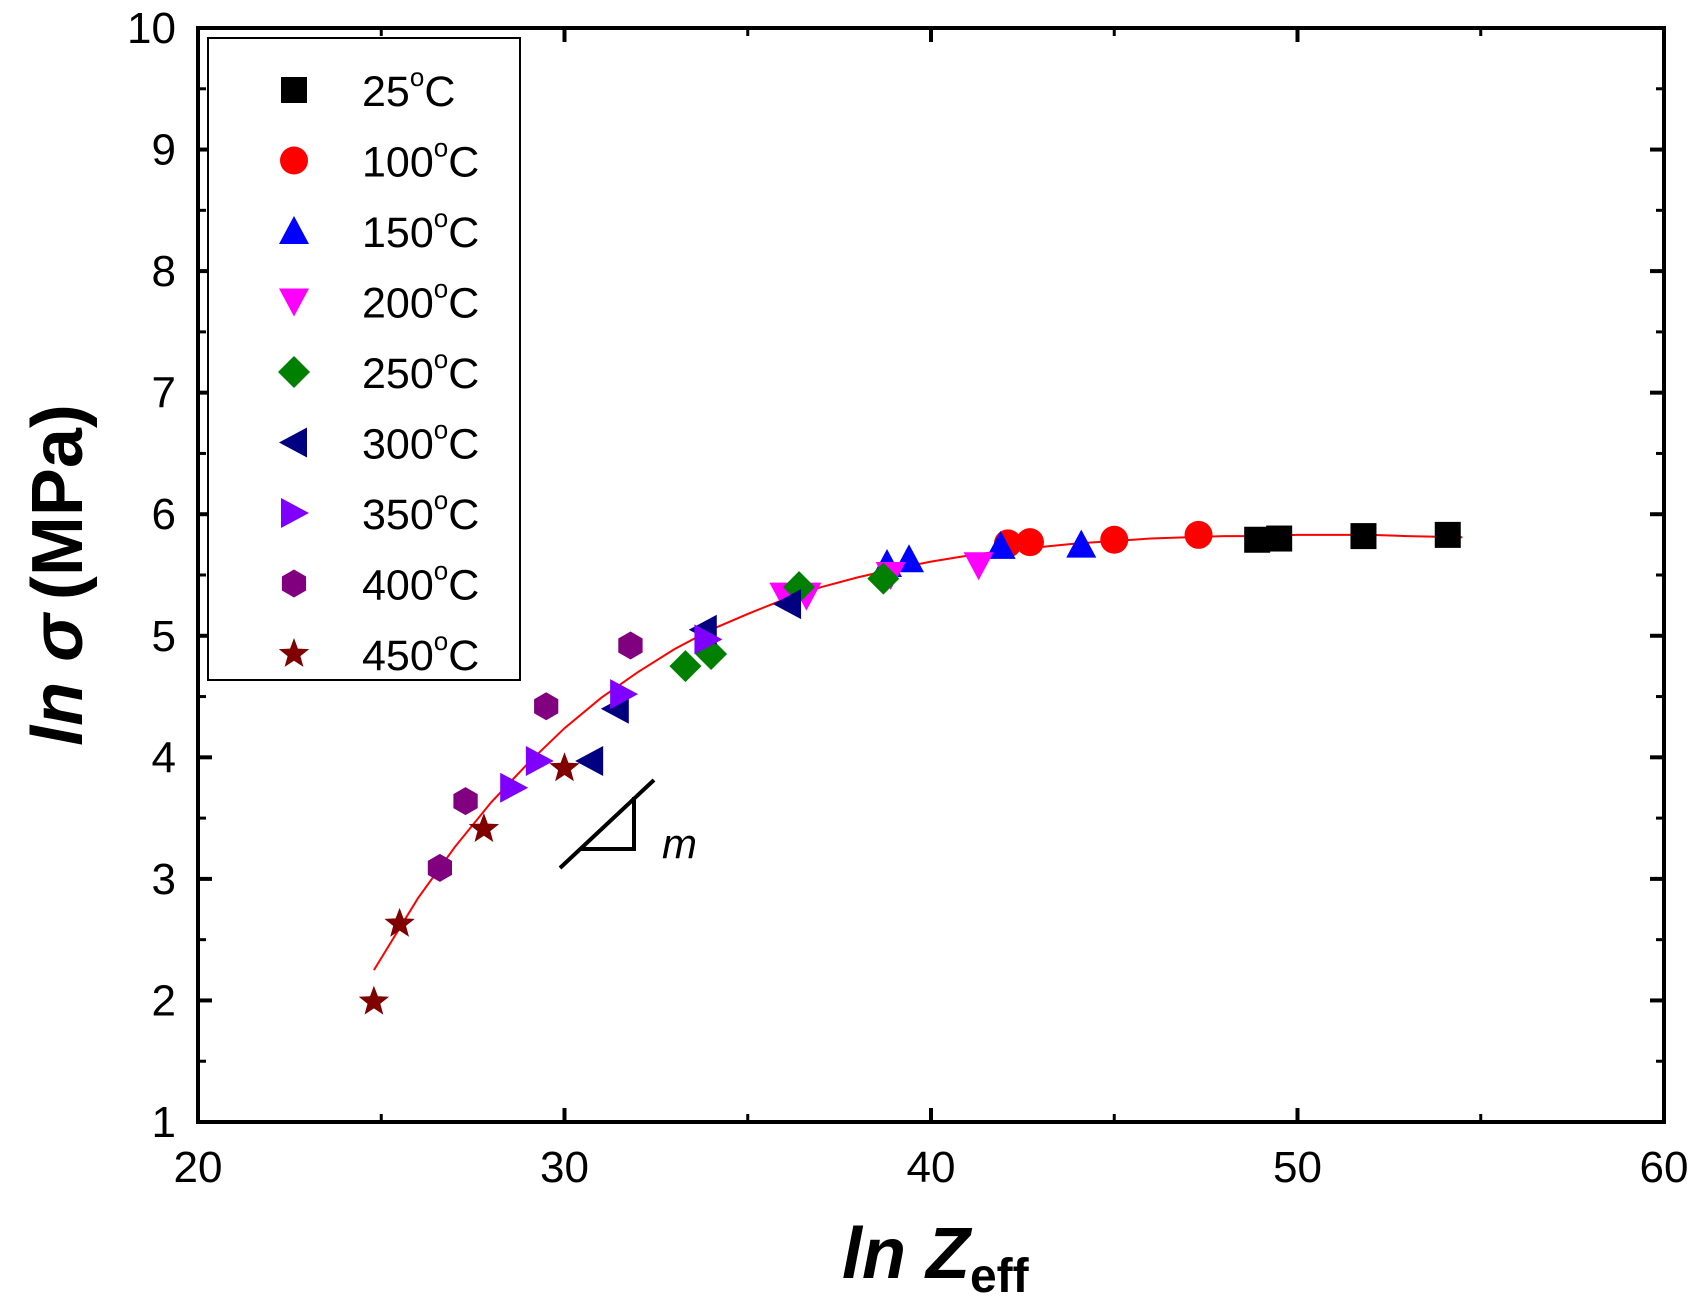 The image size is (1706, 1314). I want to click on slope-label: m, so click(679, 843).